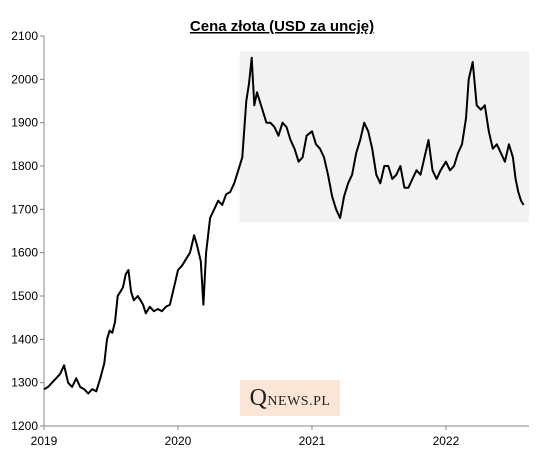 Image resolution: width=541 pixels, height=458 pixels. Describe the element at coordinates (44, 441) in the screenshot. I see `x-tick-label: 2019` at that location.